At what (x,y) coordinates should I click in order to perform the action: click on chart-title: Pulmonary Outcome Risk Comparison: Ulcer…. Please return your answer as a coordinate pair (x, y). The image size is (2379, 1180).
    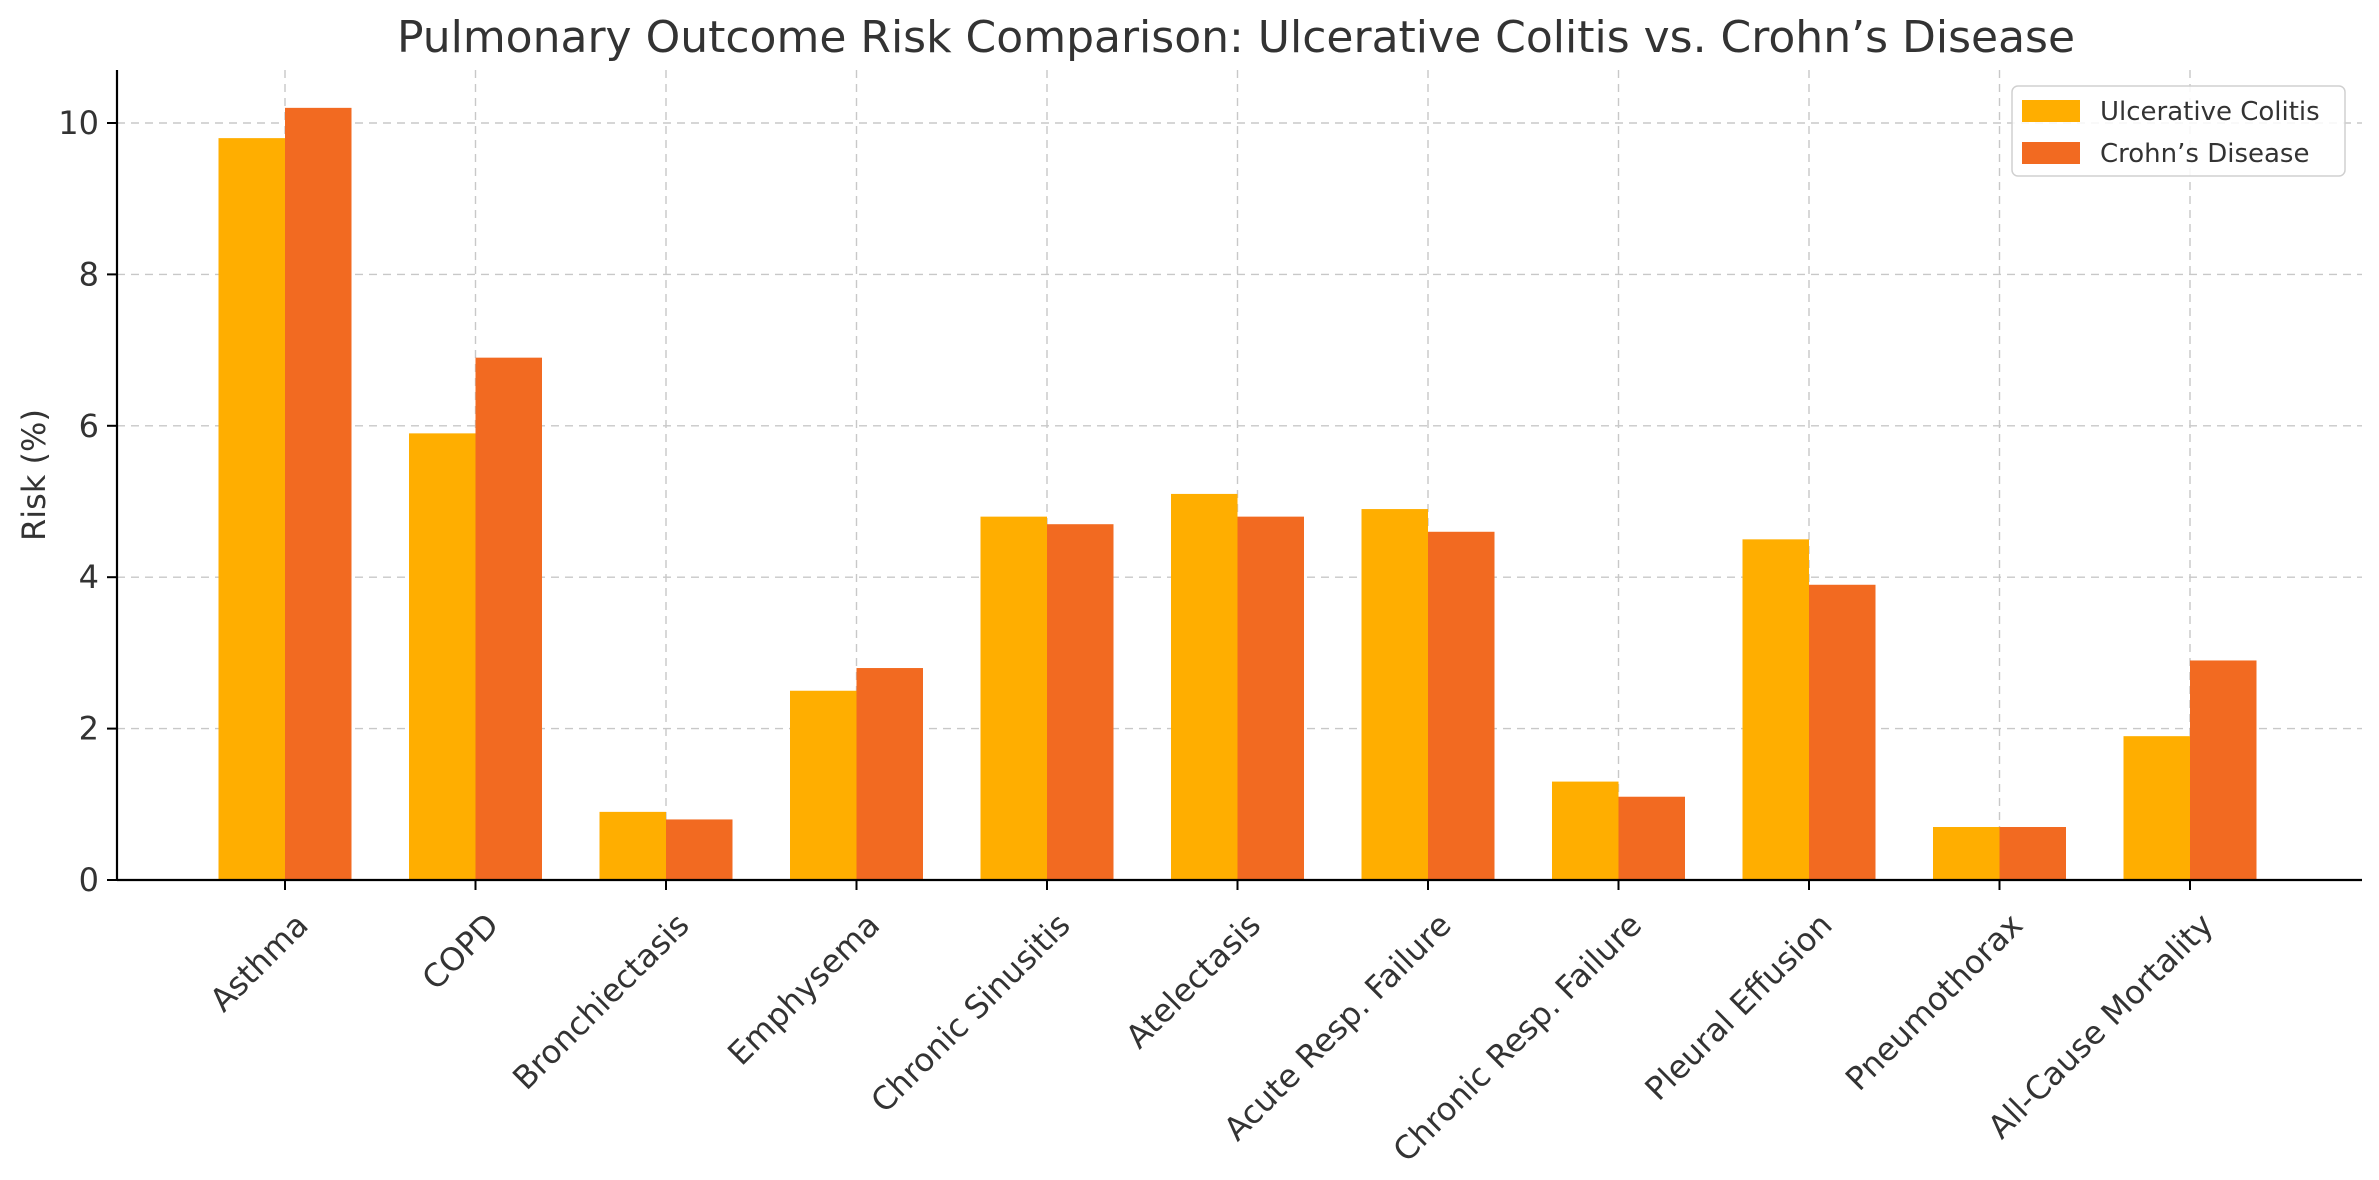
    Looking at the image, I should click on (1236, 37).